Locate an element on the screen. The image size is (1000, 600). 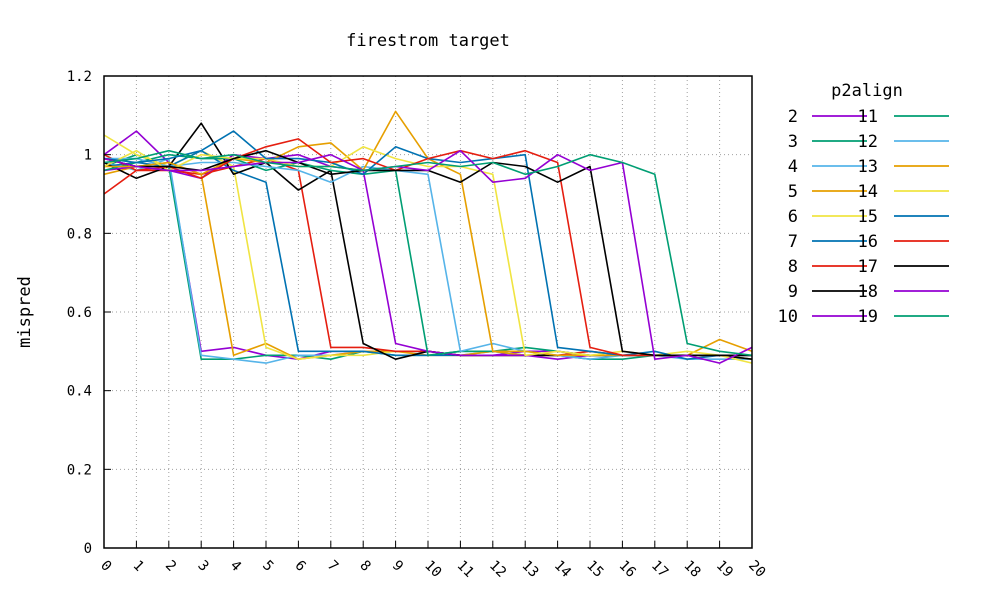
legend-item-17: 17 is located at coordinates (903, 267).